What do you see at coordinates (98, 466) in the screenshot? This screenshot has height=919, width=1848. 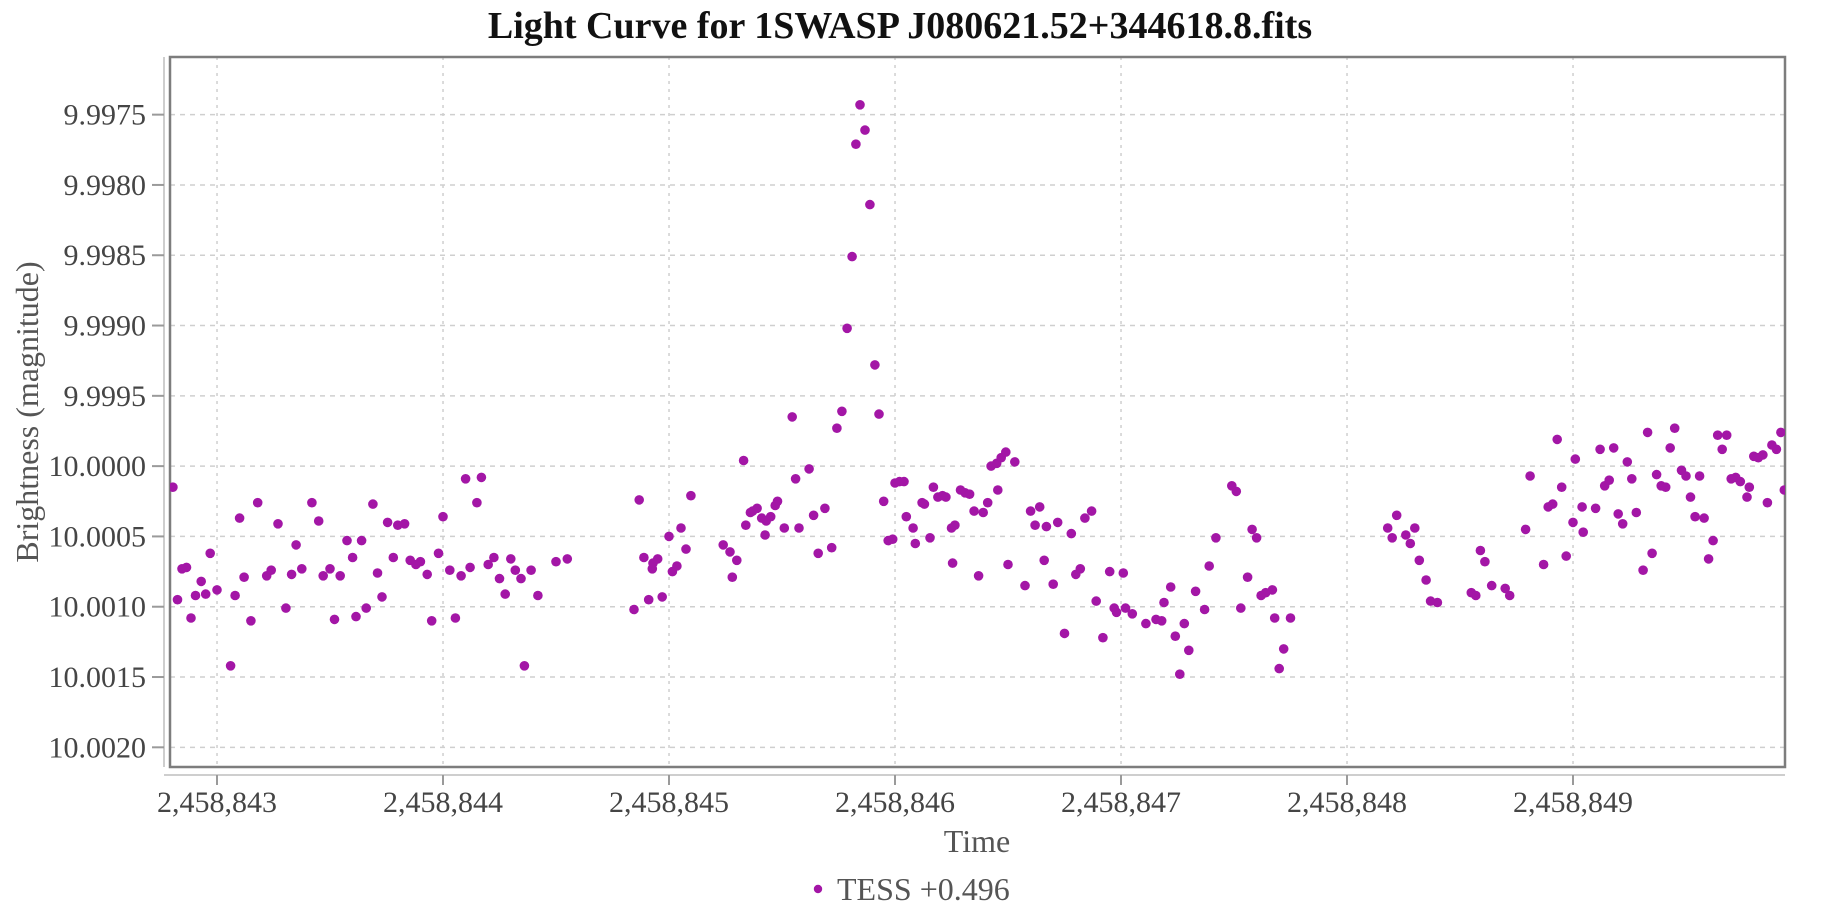 I see `y-tick-label: 10.0000` at bounding box center [98, 466].